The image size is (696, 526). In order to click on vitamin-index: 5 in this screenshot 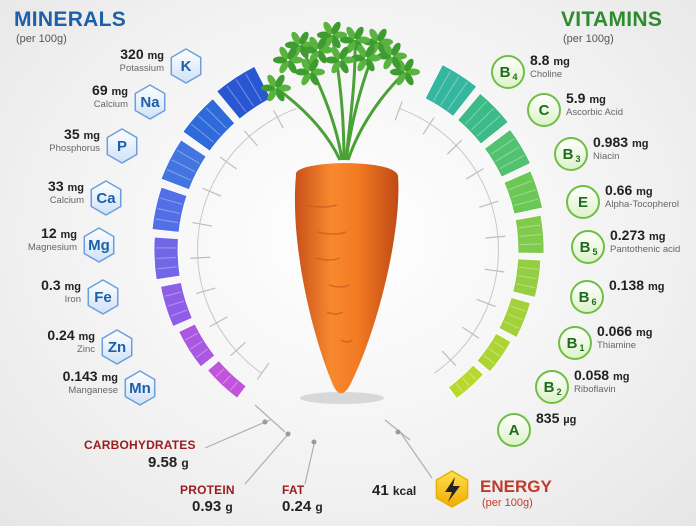, I will do `click(594, 252)`.